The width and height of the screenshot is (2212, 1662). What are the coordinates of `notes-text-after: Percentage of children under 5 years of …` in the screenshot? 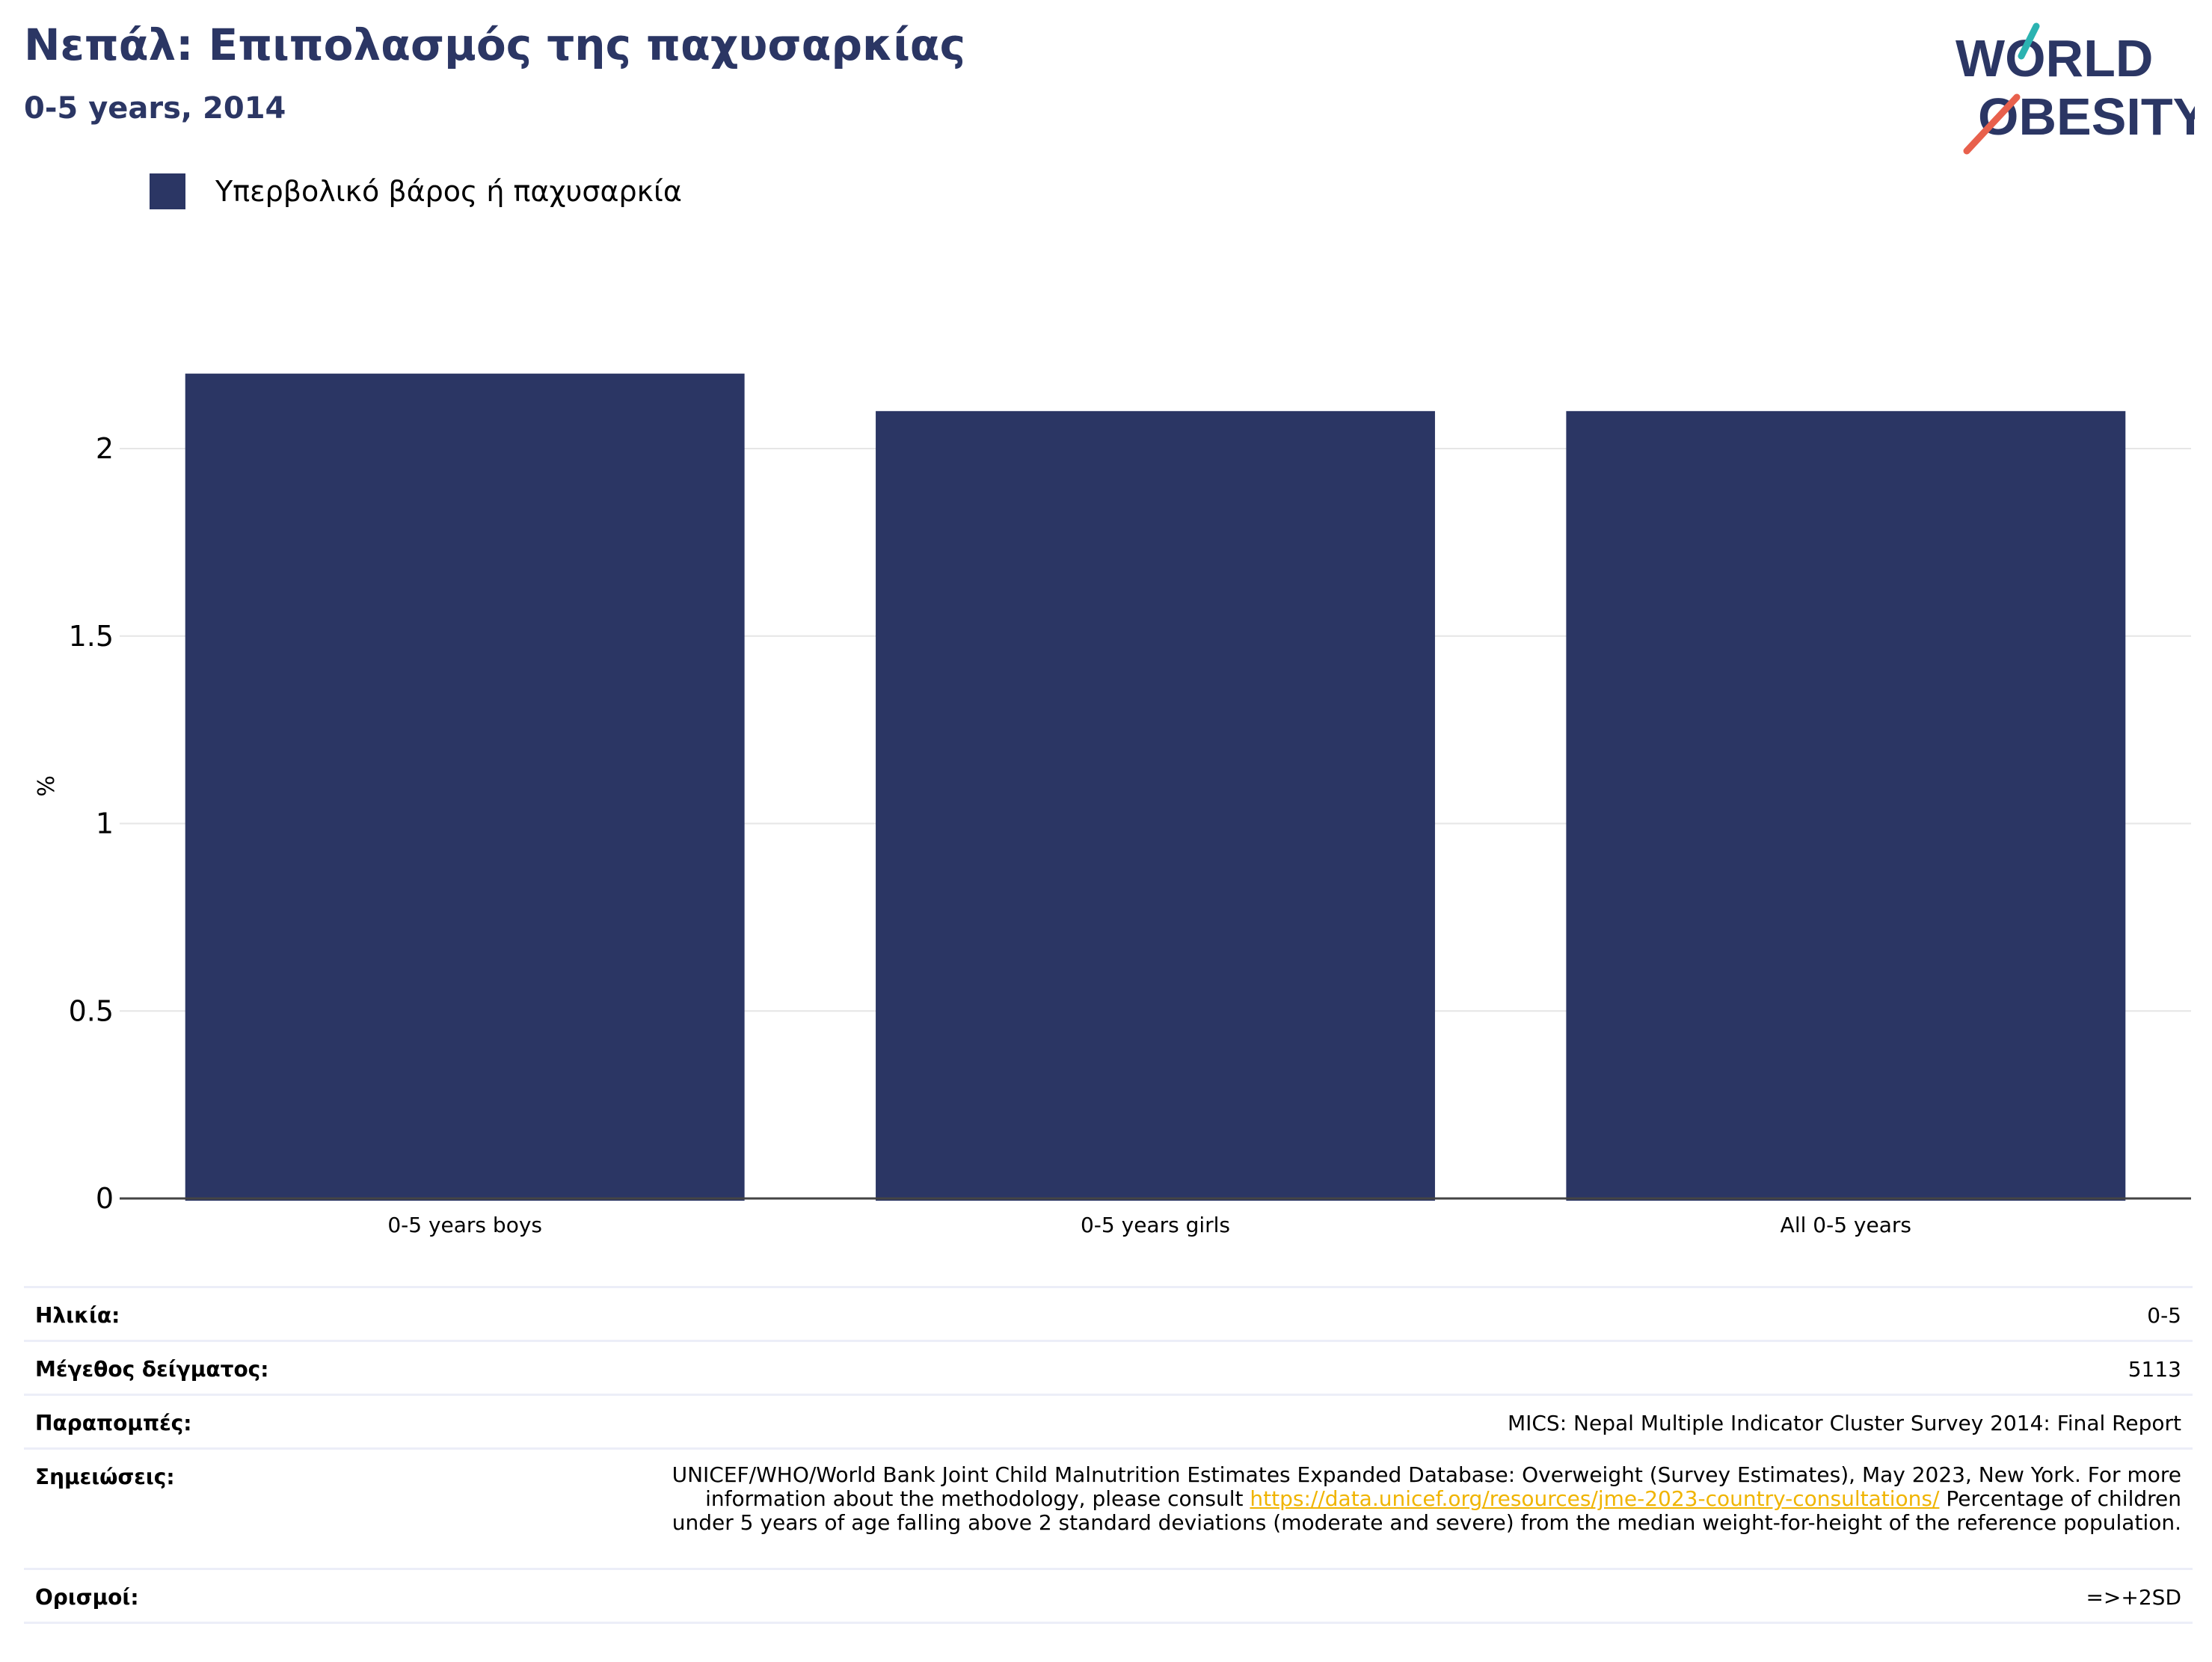 It's located at (1426, 1510).